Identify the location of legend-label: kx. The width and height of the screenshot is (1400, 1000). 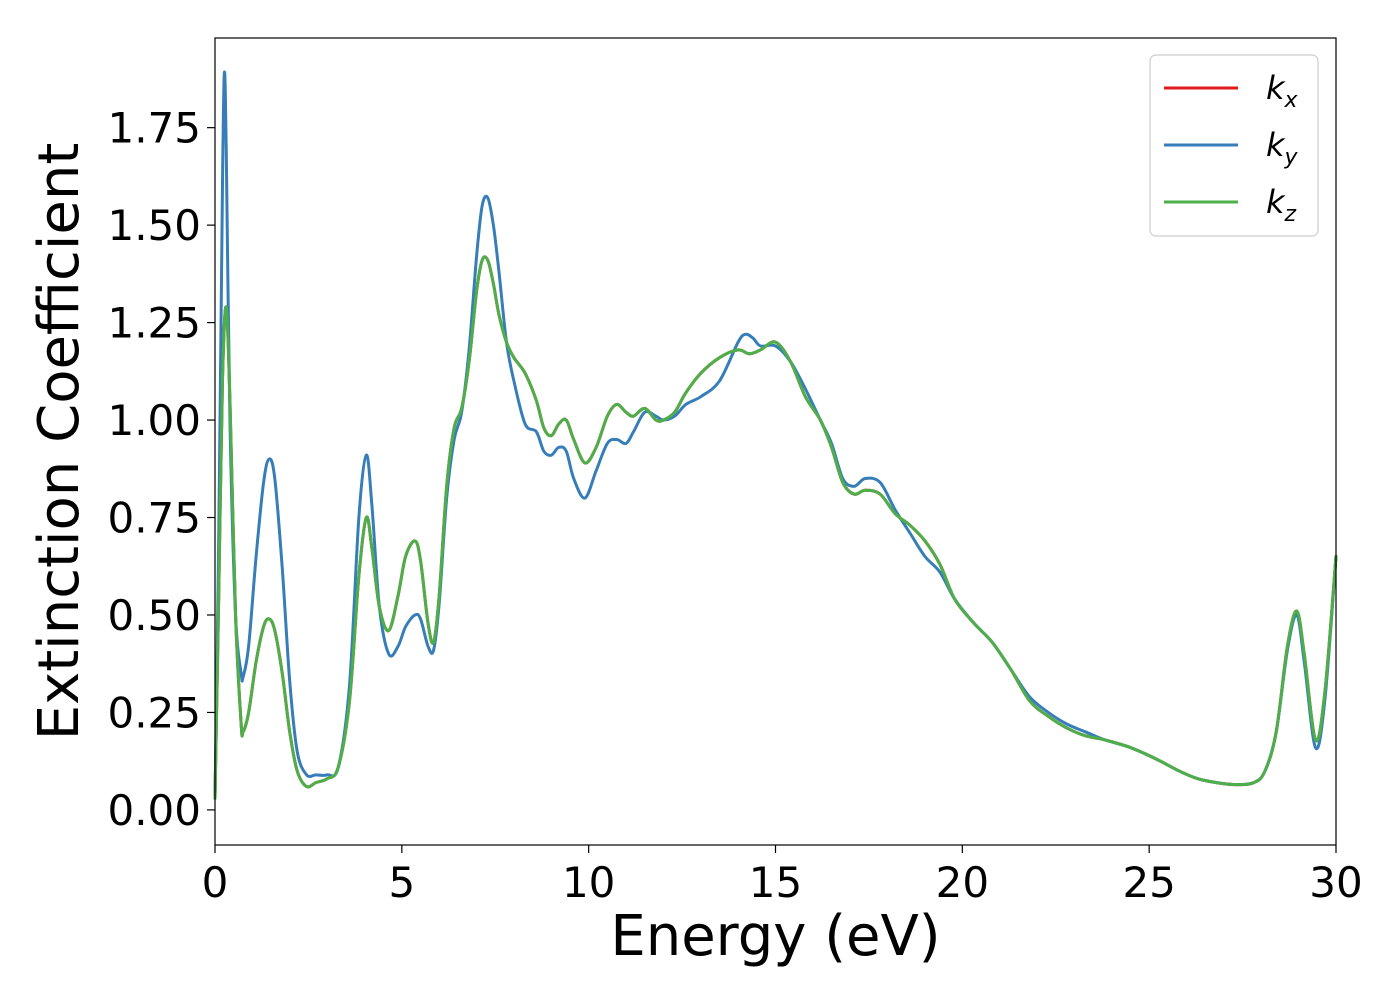
(1282, 91).